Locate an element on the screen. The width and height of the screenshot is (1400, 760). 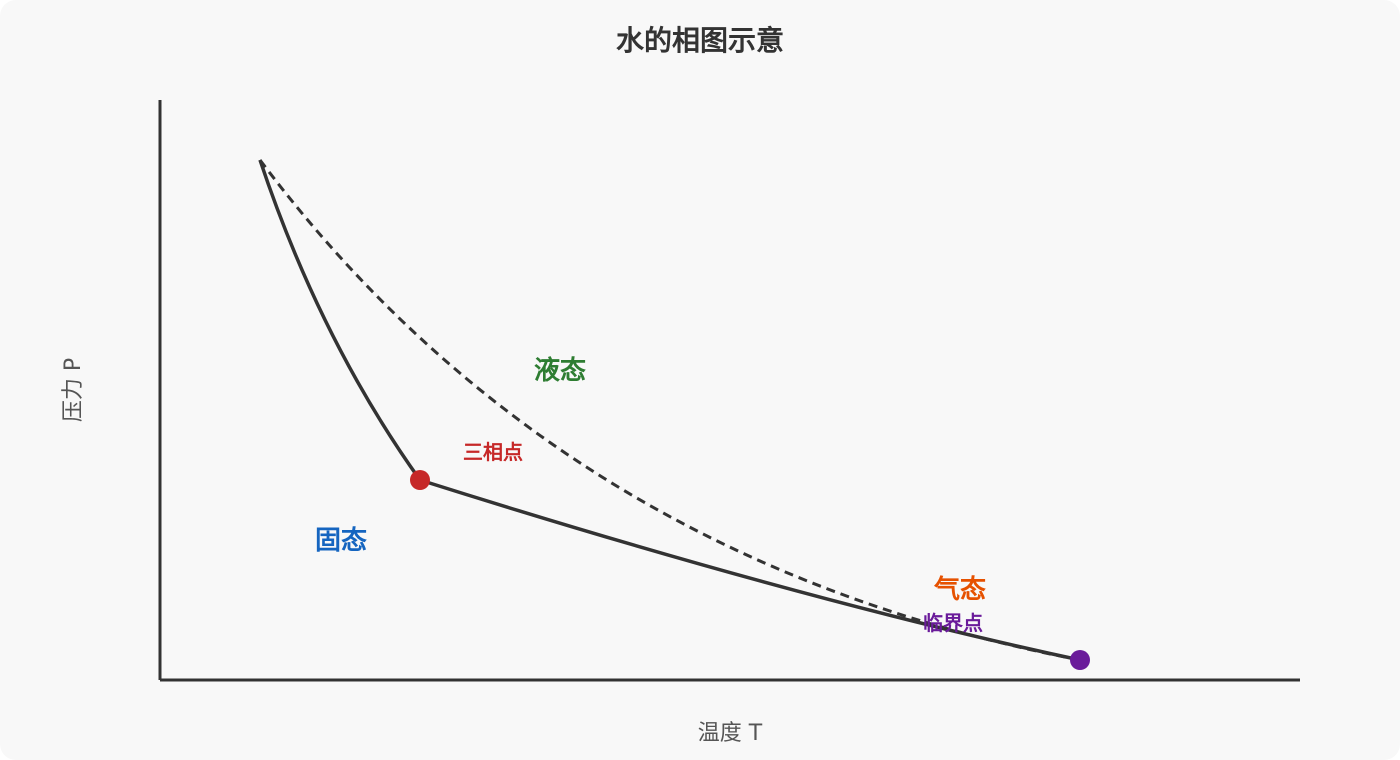
triple-point-label: 三相点 is located at coordinates (493, 452).